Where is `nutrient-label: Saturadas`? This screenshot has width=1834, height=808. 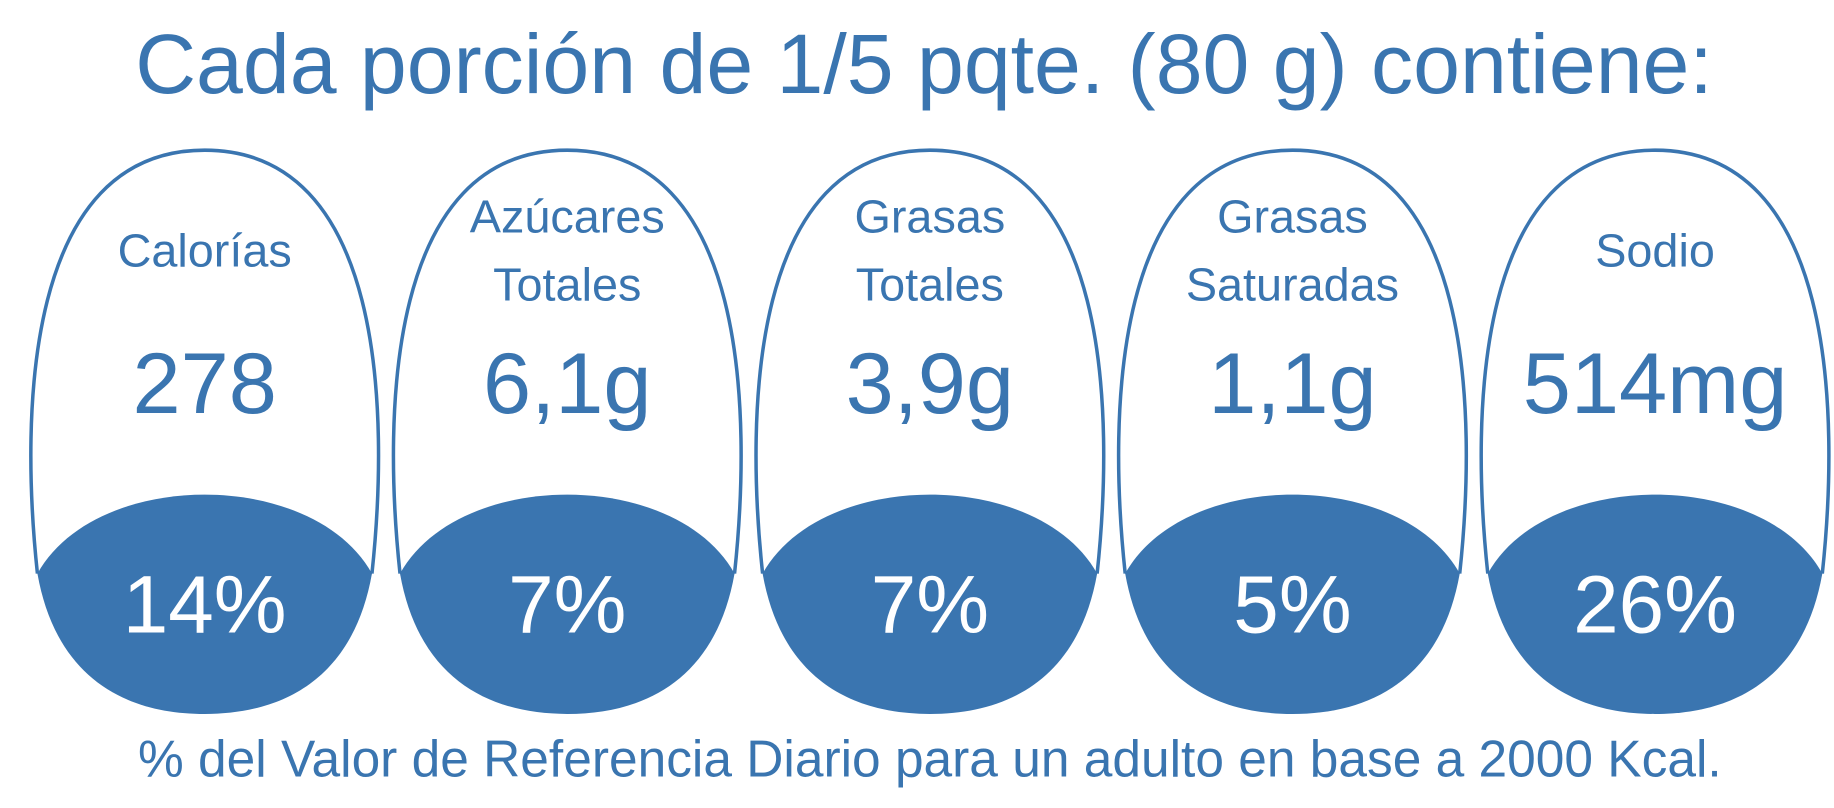 nutrient-label: Saturadas is located at coordinates (1292, 285).